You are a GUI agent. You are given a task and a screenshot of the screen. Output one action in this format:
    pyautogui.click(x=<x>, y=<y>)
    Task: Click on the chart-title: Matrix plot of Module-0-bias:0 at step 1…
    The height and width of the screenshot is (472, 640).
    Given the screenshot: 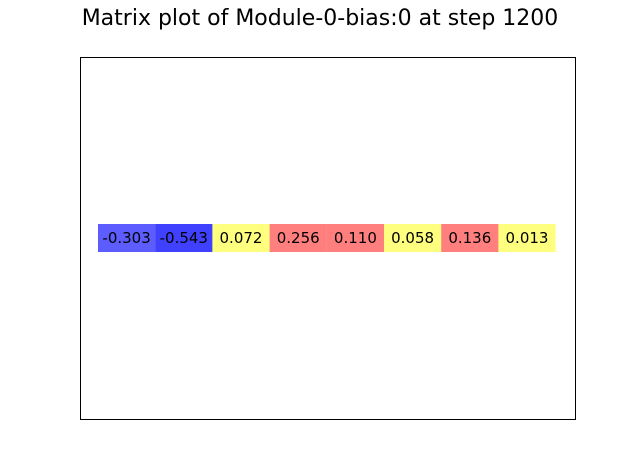 What is the action you would take?
    pyautogui.click(x=320, y=18)
    